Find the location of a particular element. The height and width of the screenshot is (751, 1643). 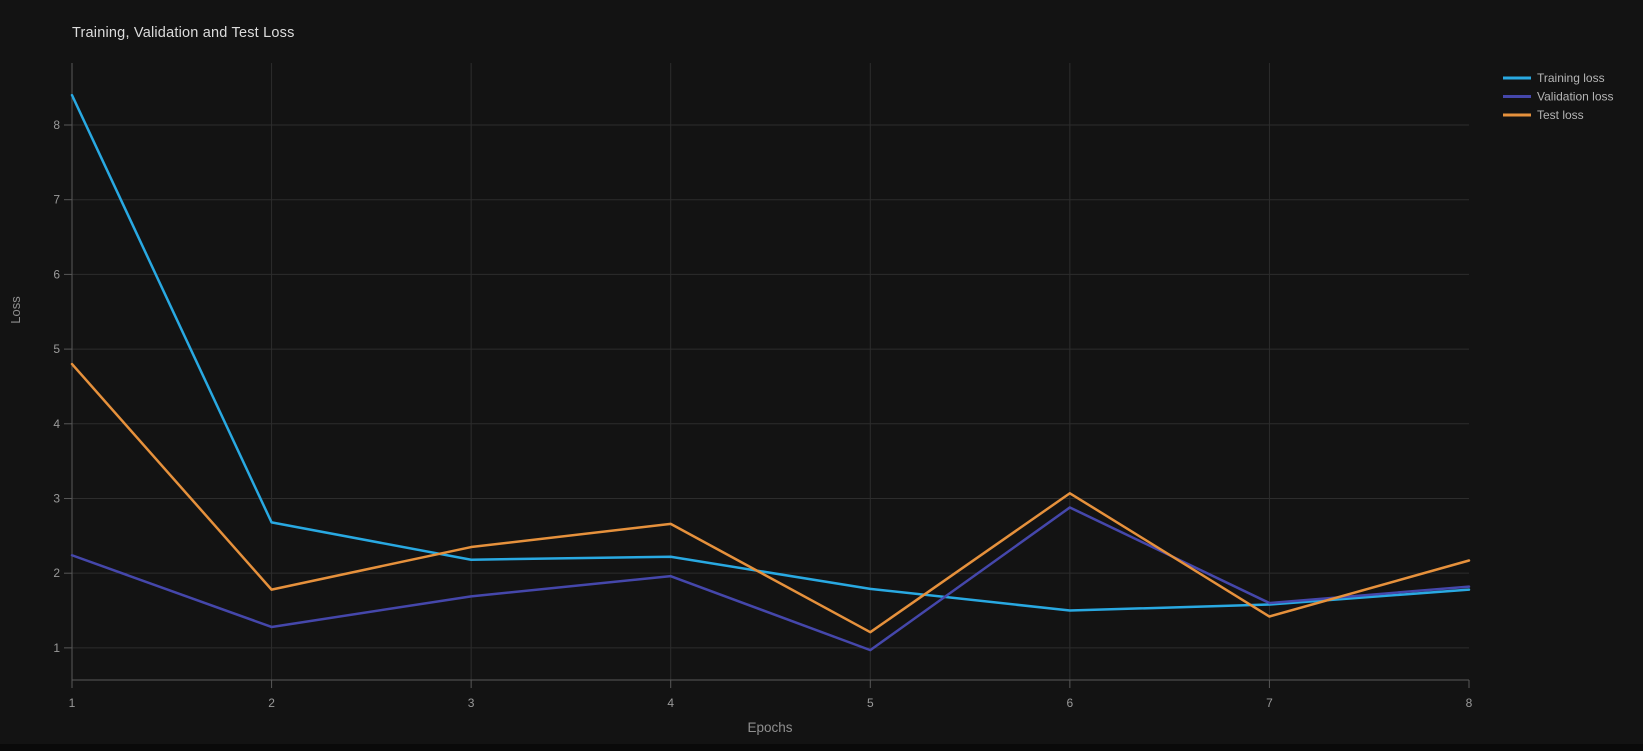

y-axis-label: Loss is located at coordinates (15, 310).